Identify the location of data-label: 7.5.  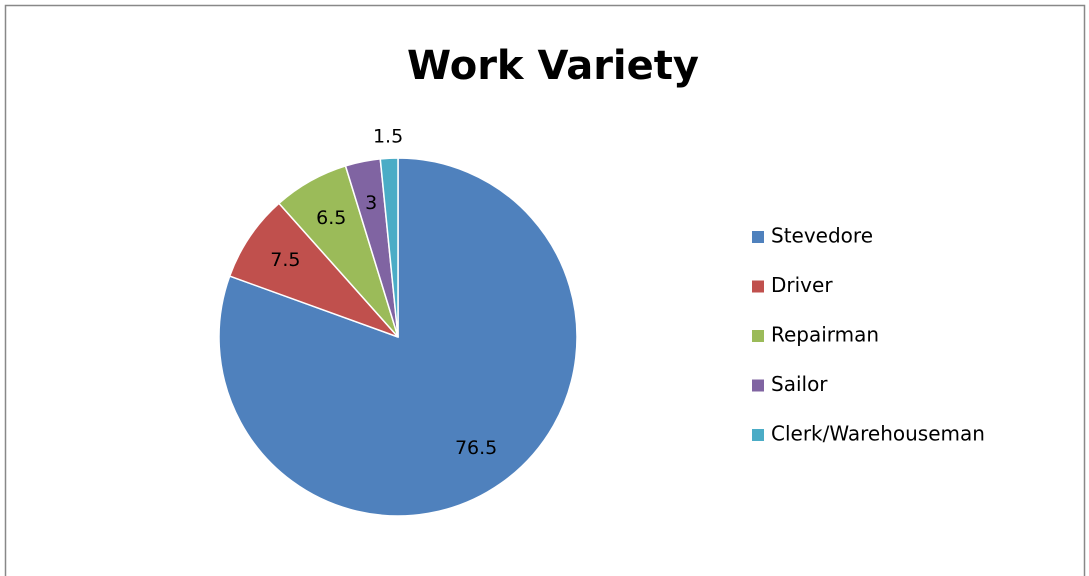
(285, 260).